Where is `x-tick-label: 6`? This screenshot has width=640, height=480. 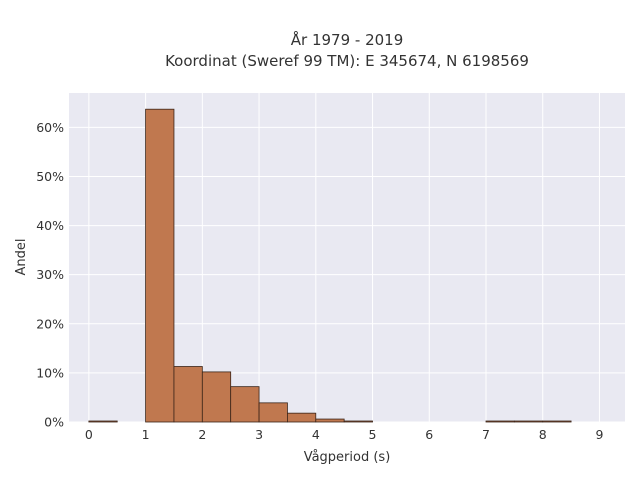
x-tick-label: 6 is located at coordinates (429, 434).